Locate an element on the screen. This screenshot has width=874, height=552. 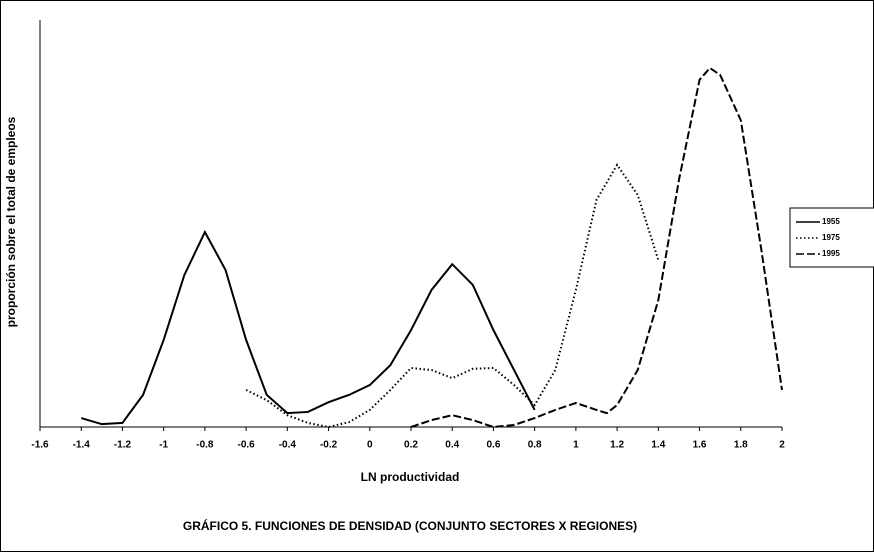
x-tick-label: 1.6 is located at coordinates (700, 445).